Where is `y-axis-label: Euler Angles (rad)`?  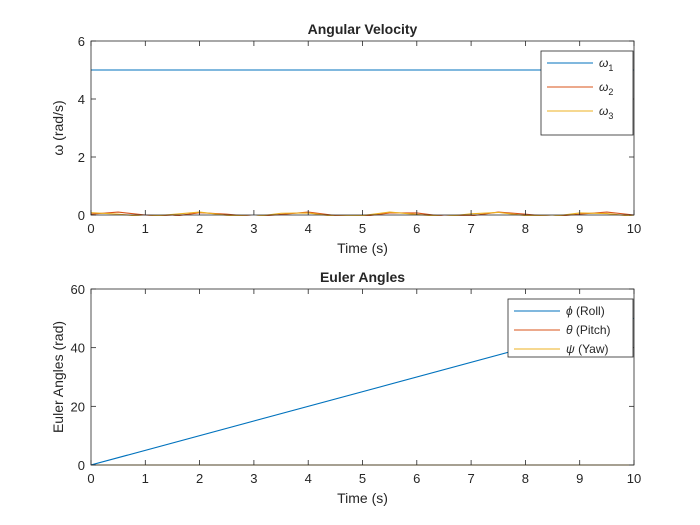
y-axis-label: Euler Angles (rad) is located at coordinates (58, 377).